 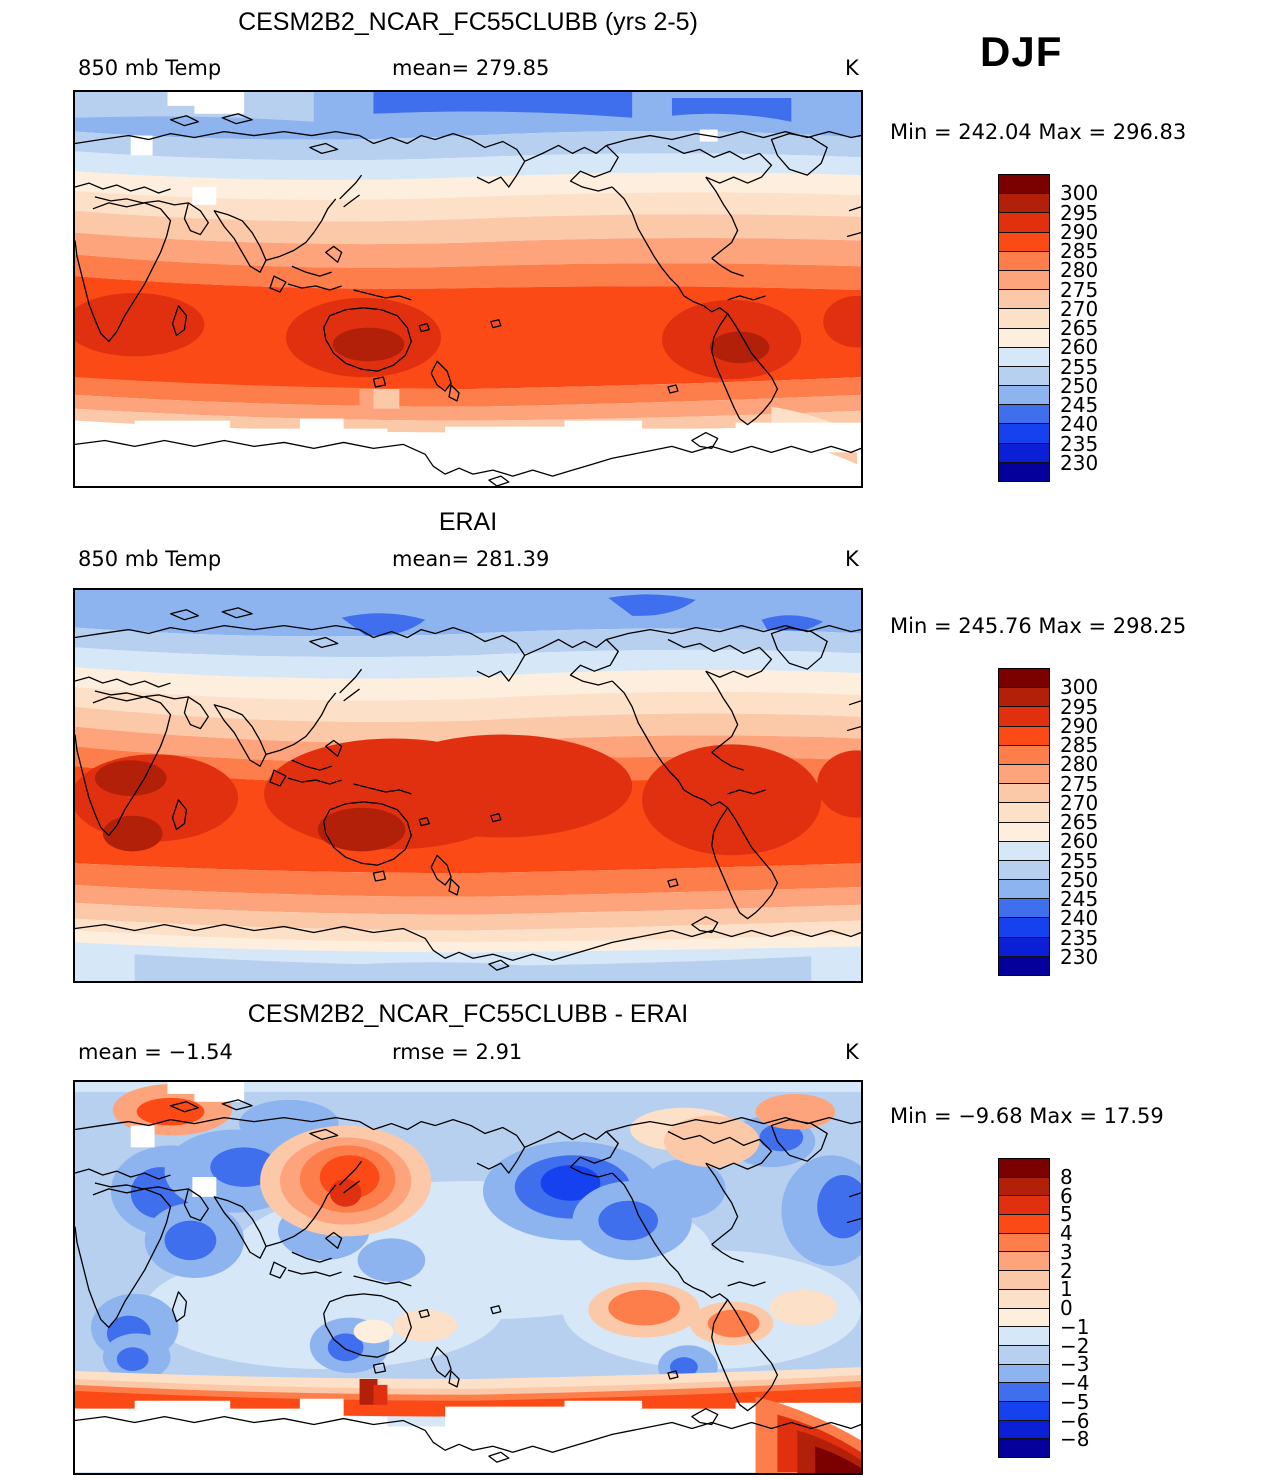 What do you see at coordinates (468, 522) in the screenshot?
I see `panel-2-title: ERAI` at bounding box center [468, 522].